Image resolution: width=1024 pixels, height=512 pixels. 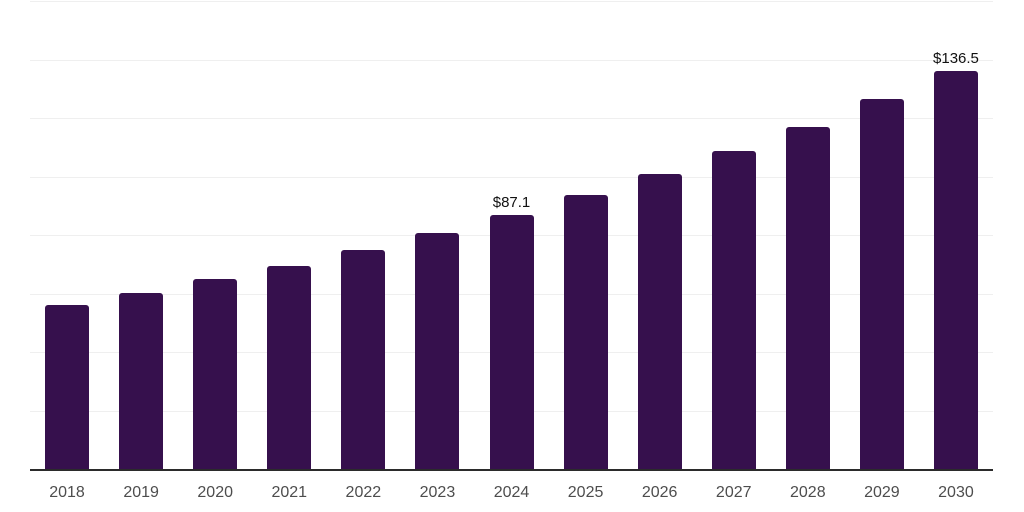 I want to click on bar-value-label-2030: $136.5, so click(x=956, y=58).